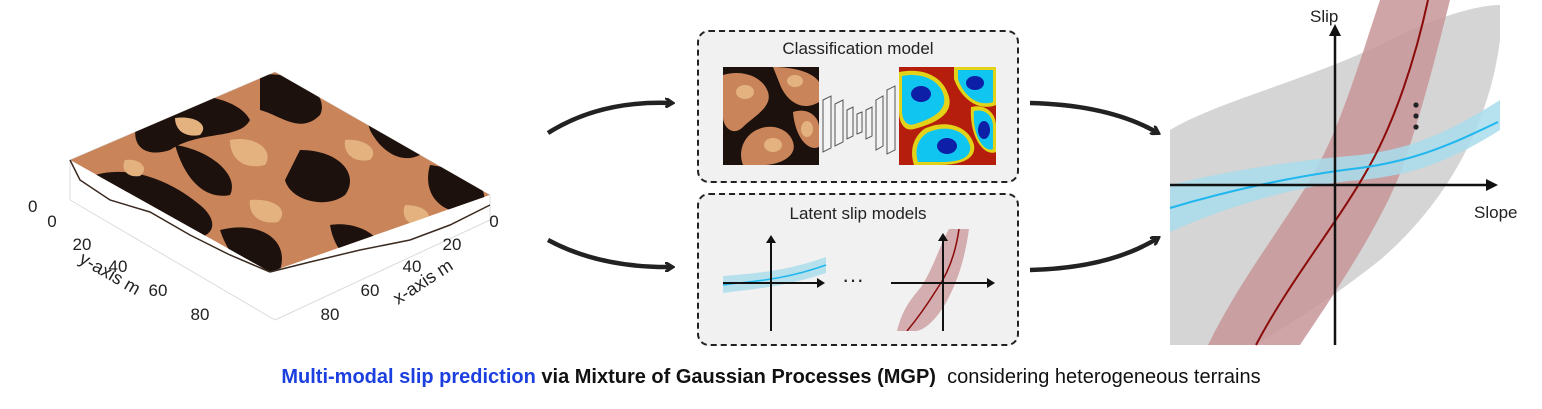 Image resolution: width=1542 pixels, height=409 pixels. I want to click on latent-model-k-band, so click(933, 280).